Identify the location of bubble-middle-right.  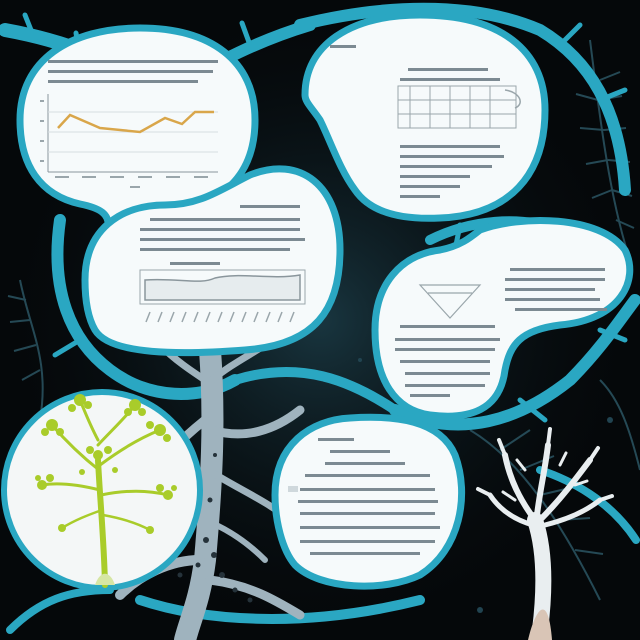
(502, 318).